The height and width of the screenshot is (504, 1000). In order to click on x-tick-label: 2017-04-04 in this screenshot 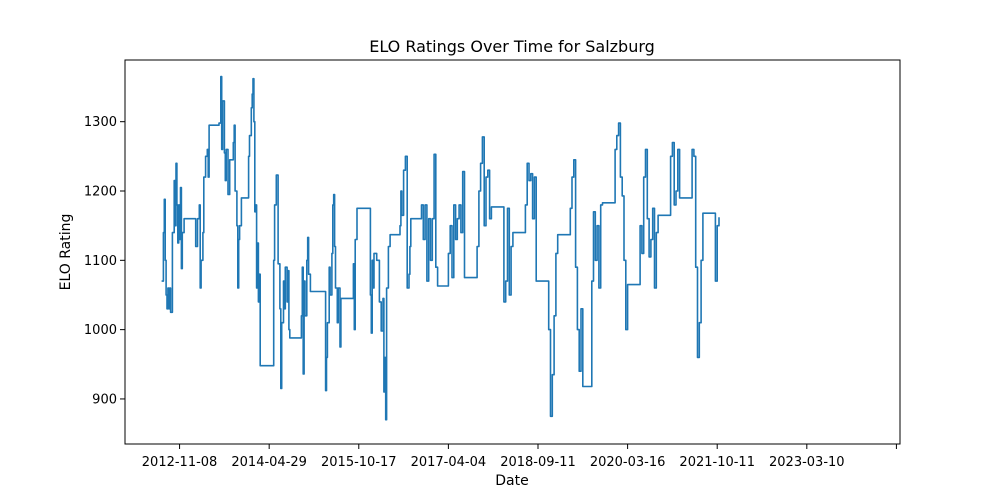, I will do `click(449, 462)`.